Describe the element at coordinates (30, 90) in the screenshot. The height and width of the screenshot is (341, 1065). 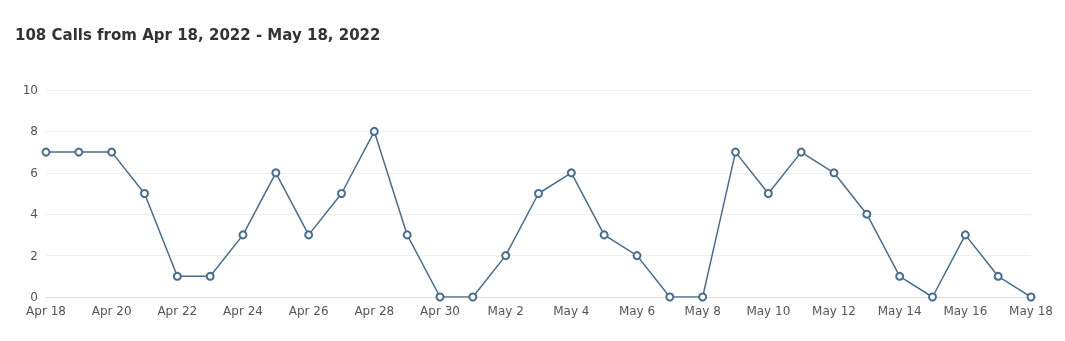
I see `y-tick-label: 10` at that location.